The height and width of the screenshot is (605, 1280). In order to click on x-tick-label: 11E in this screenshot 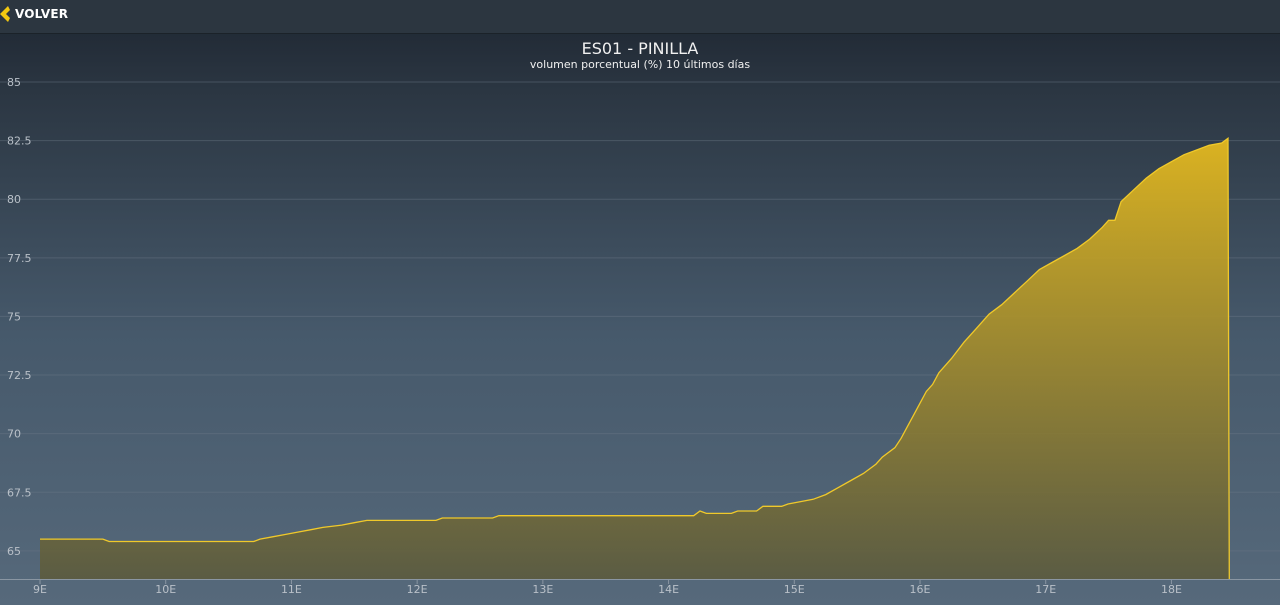, I will do `click(291, 589)`.